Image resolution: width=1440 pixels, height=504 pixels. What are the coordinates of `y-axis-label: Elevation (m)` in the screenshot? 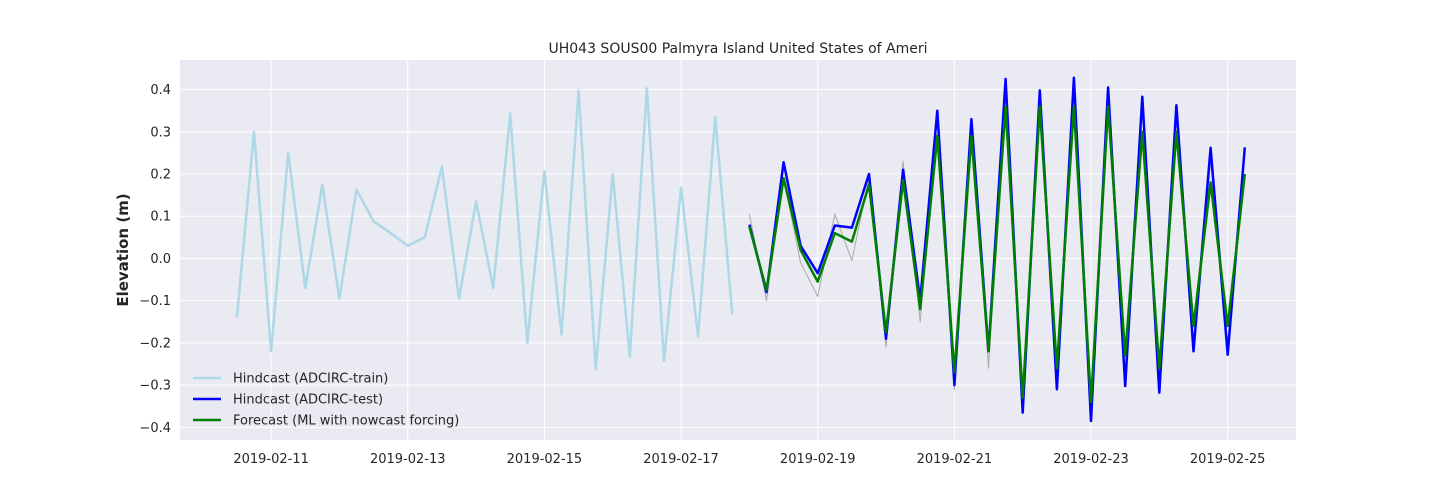 It's located at (123, 249).